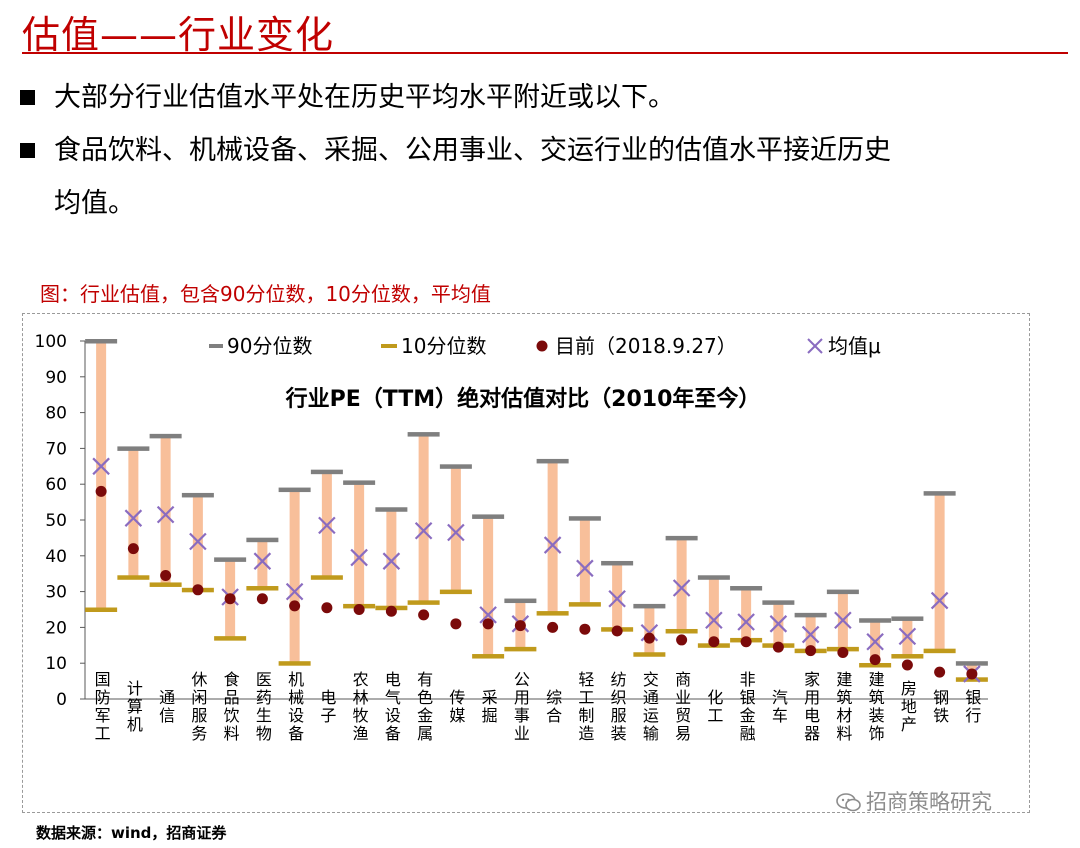 The width and height of the screenshot is (1080, 848). I want to click on bullet-text: 食品饮料、机械设备、采掘、公用事业、交运行业的估值水平接近历史, so click(472, 150).